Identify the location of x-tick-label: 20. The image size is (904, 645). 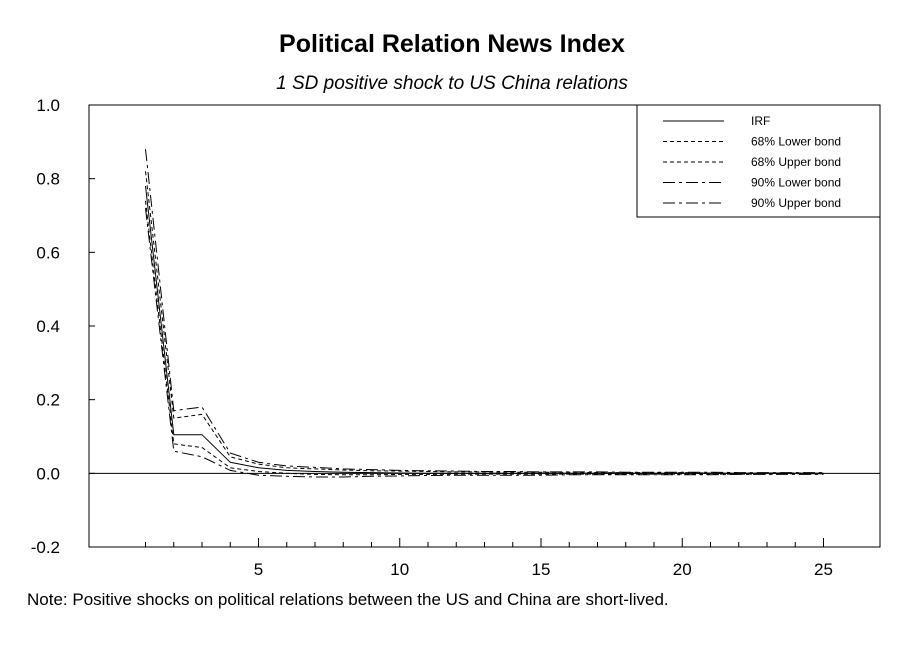
(682, 569).